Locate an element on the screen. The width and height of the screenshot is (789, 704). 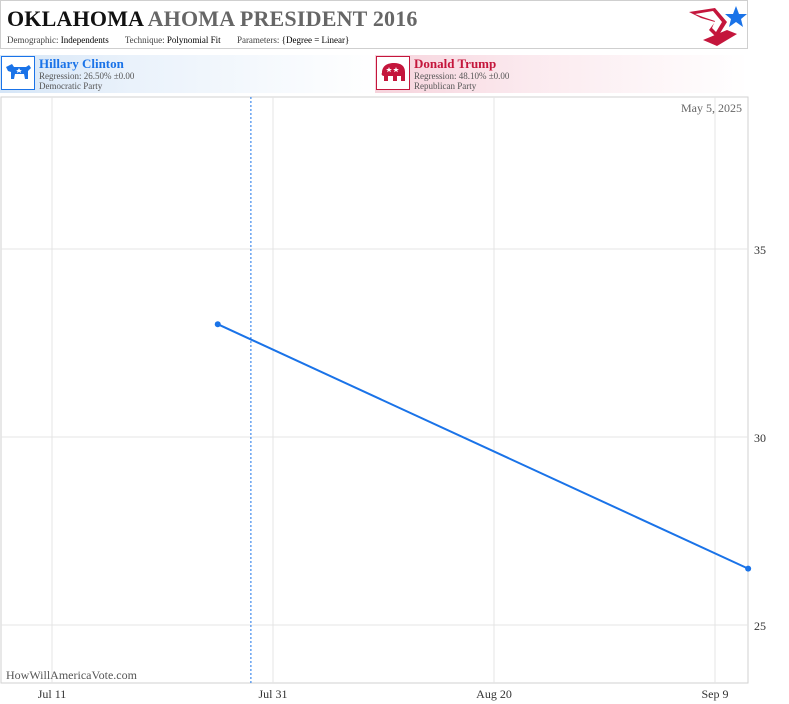
donkey-icon is located at coordinates (18, 73).